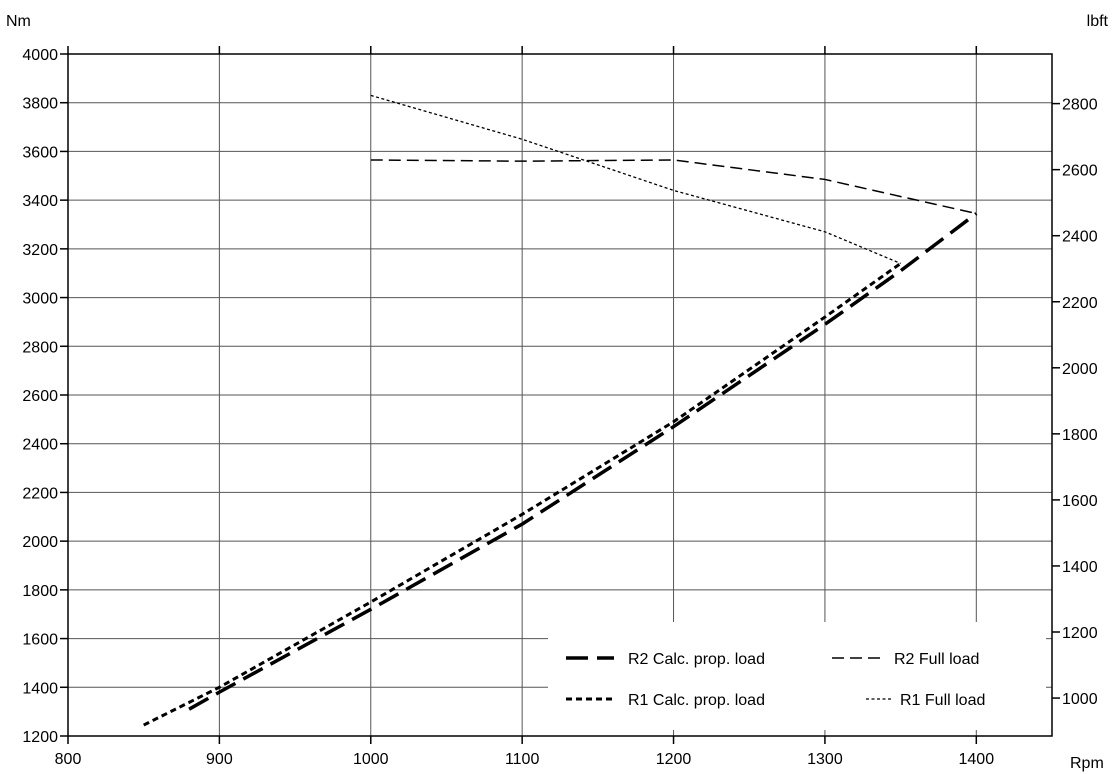 The height and width of the screenshot is (774, 1113). I want to click on y2-tick-label: 2800, so click(1080, 105).